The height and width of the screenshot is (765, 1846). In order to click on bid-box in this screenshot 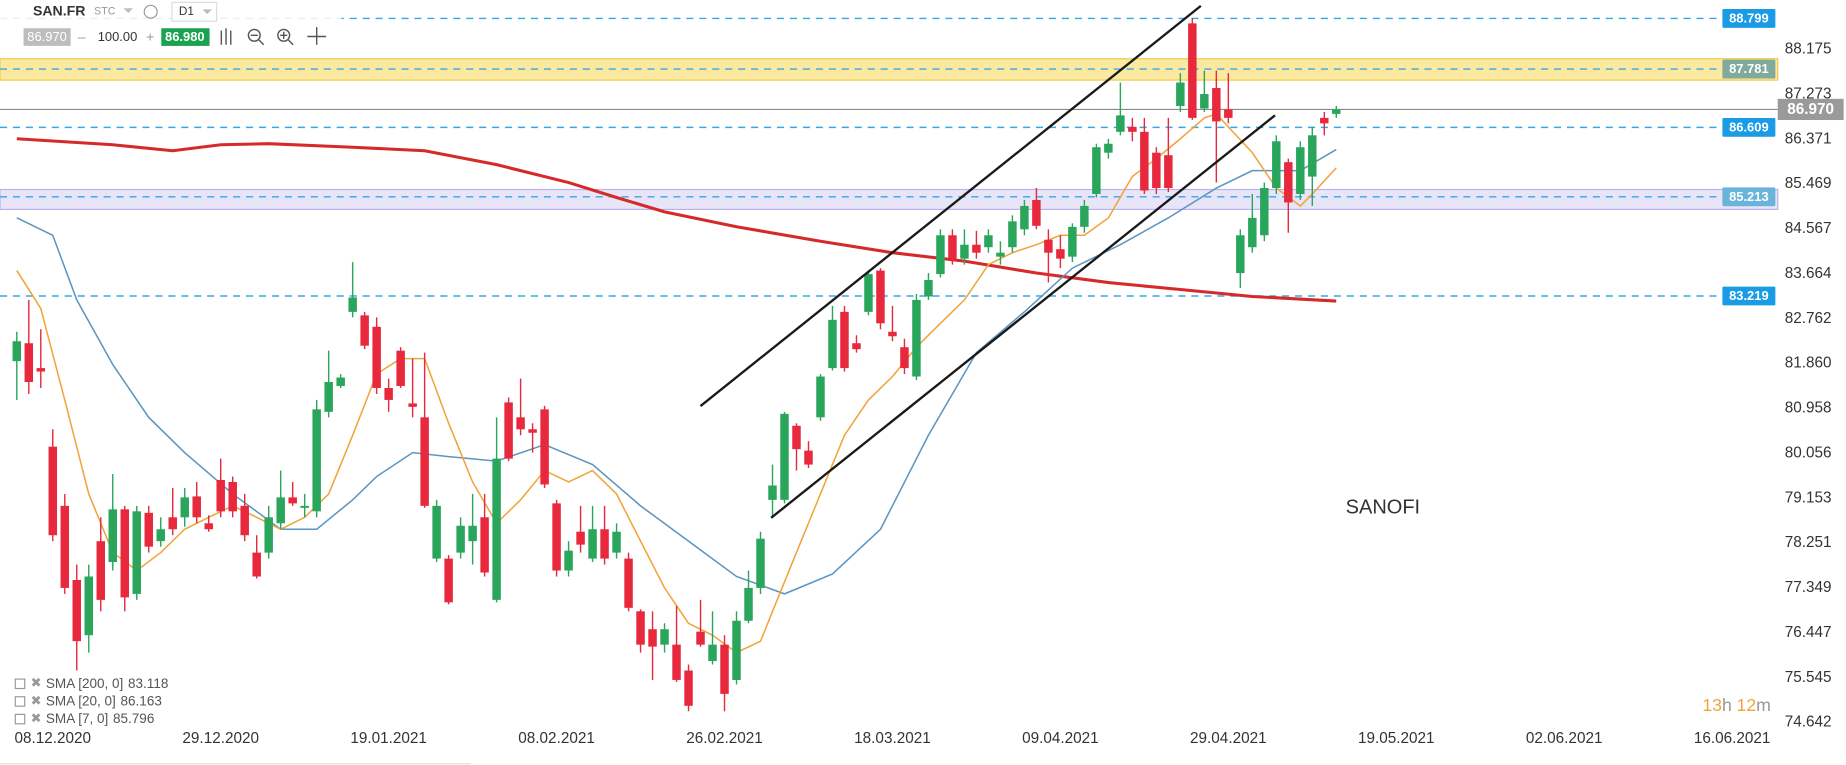, I will do `click(47, 37)`.